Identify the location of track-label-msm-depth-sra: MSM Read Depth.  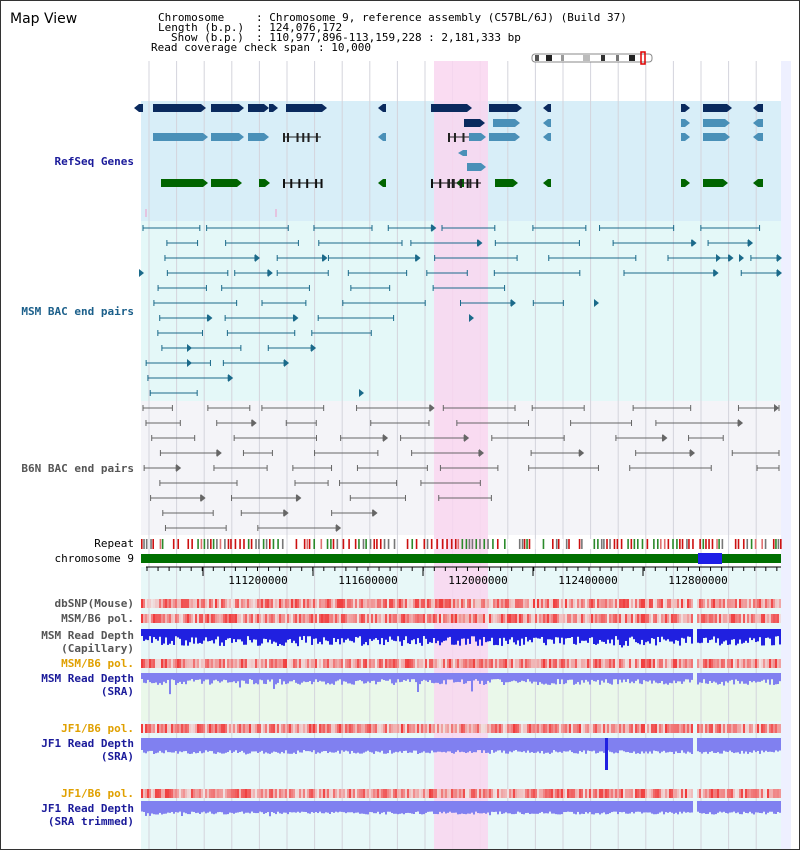
(87, 678).